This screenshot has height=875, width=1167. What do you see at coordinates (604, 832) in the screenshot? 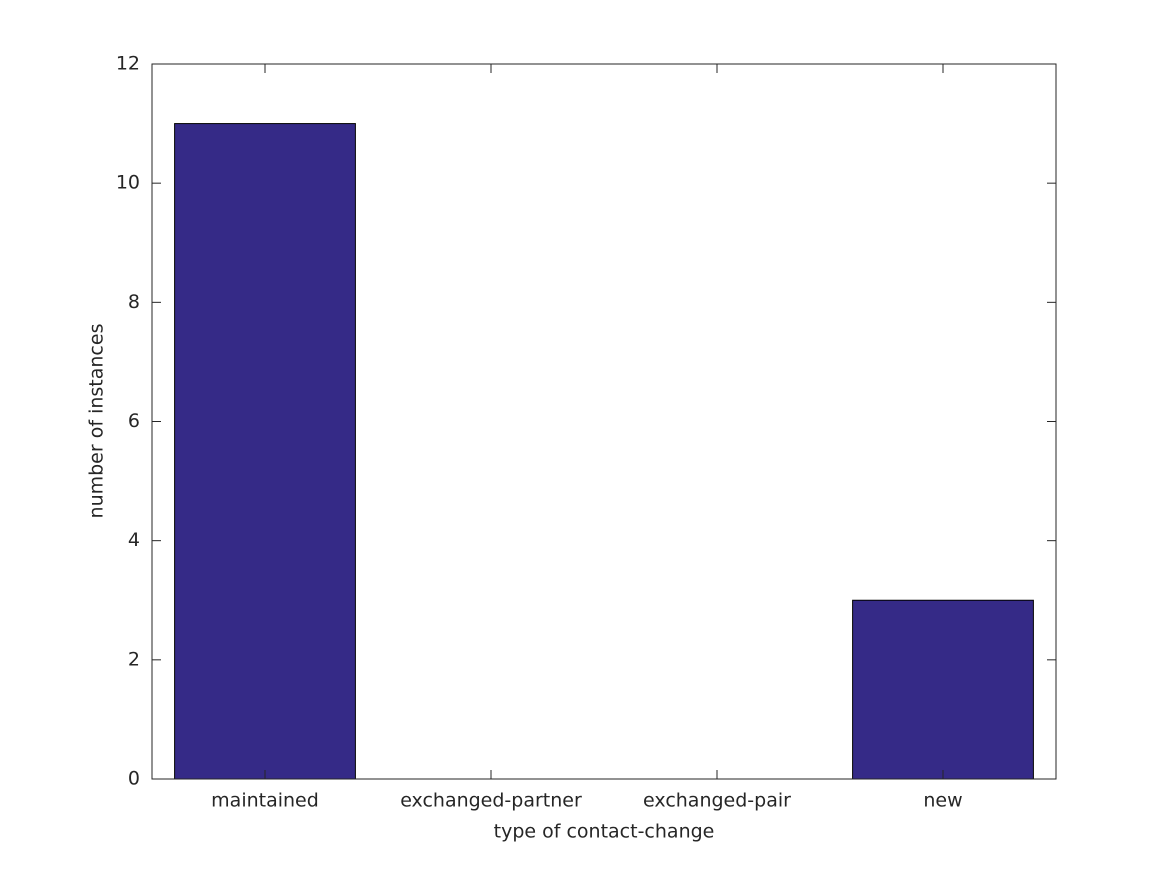
I see `x-axis-label: type of contact-change` at bounding box center [604, 832].